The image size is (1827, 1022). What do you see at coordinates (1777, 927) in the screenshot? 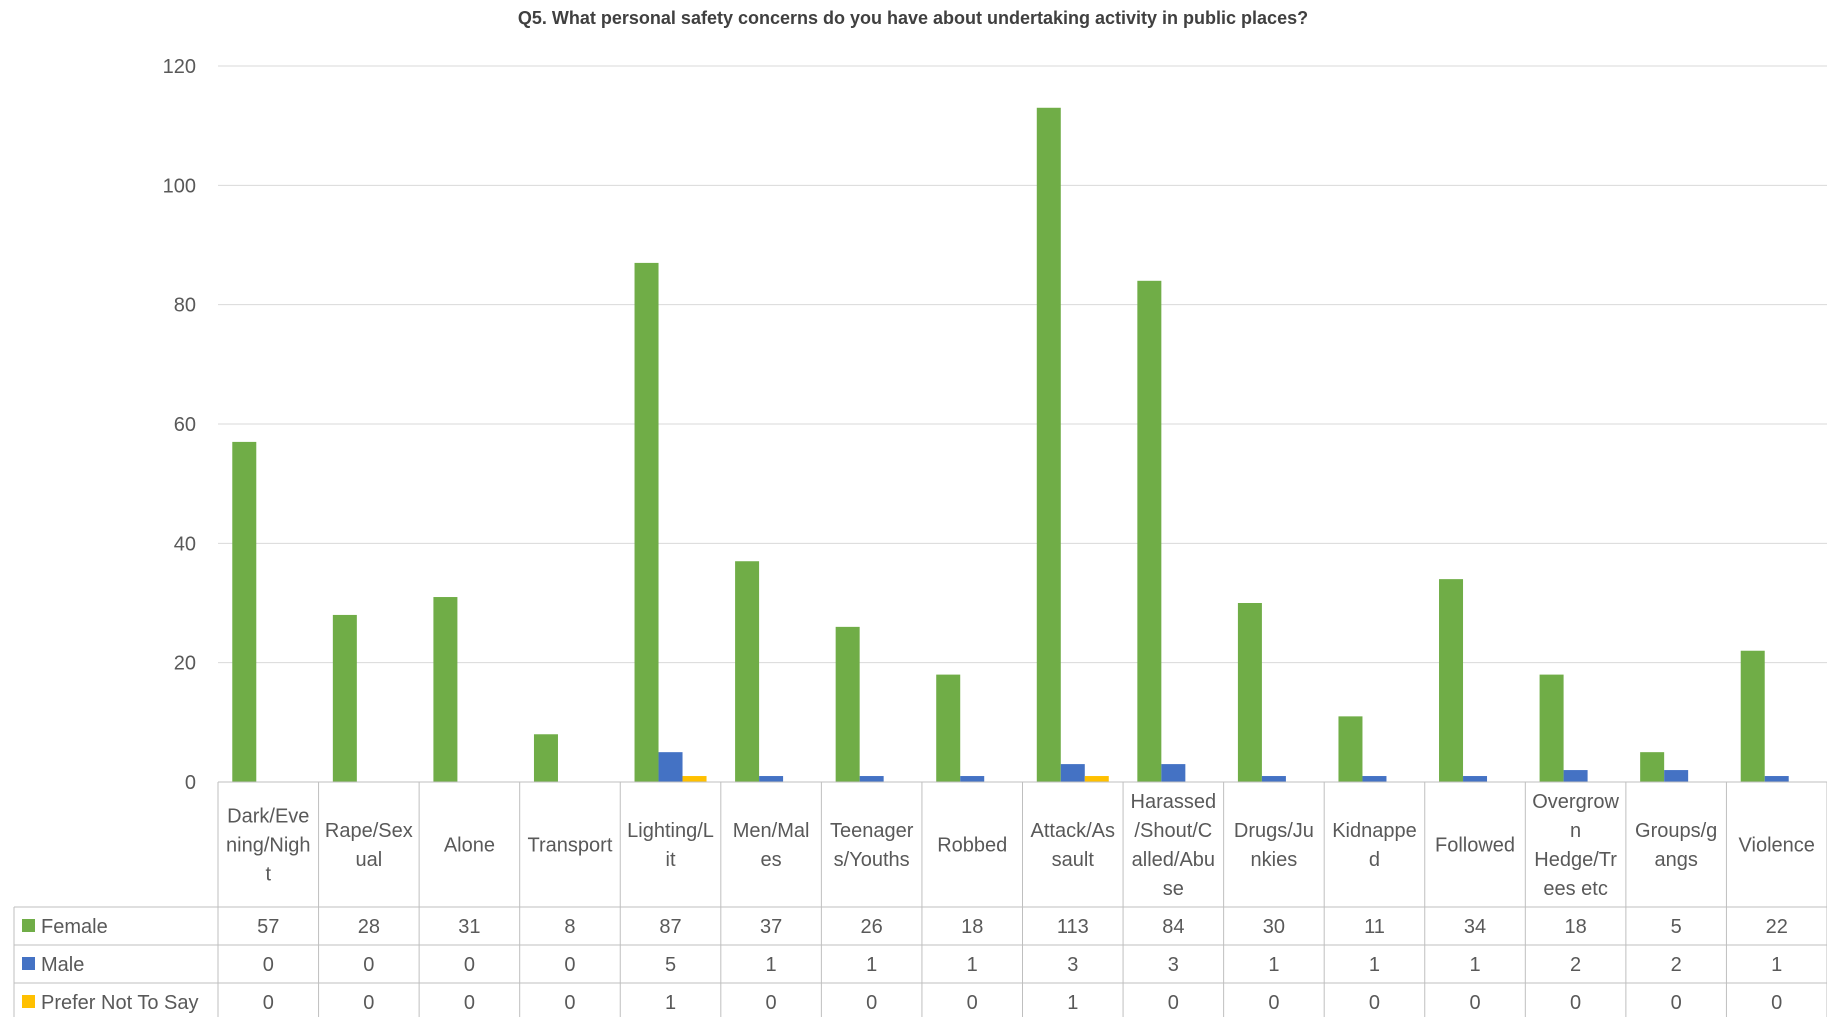
I see `table-value: 22` at bounding box center [1777, 927].